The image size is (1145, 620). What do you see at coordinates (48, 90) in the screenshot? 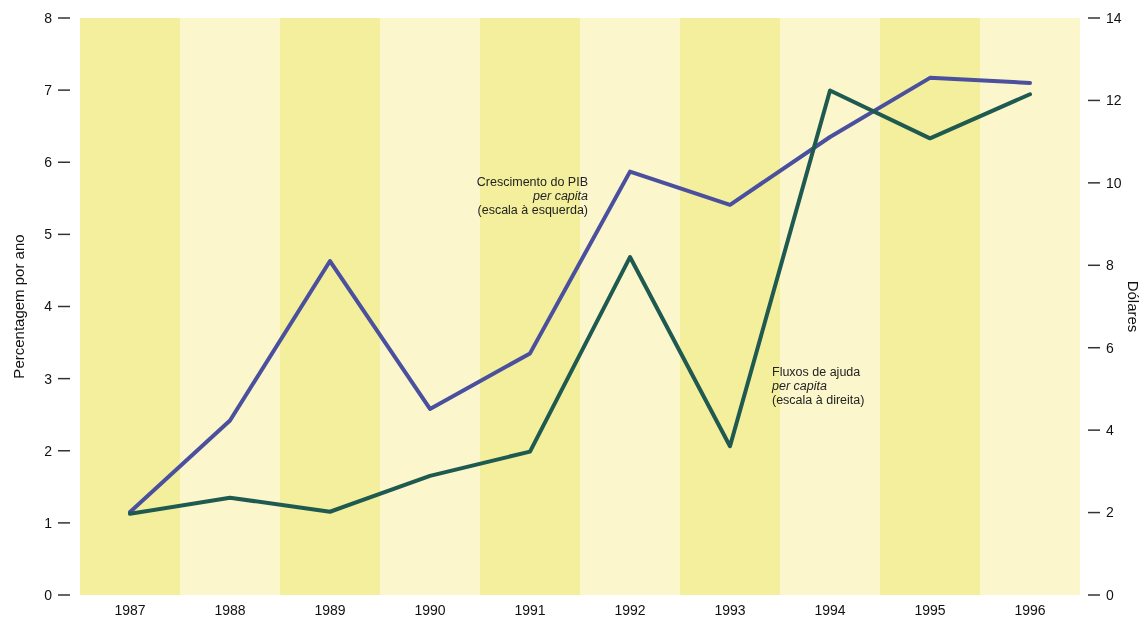
I see `y-tick-label: 7` at bounding box center [48, 90].